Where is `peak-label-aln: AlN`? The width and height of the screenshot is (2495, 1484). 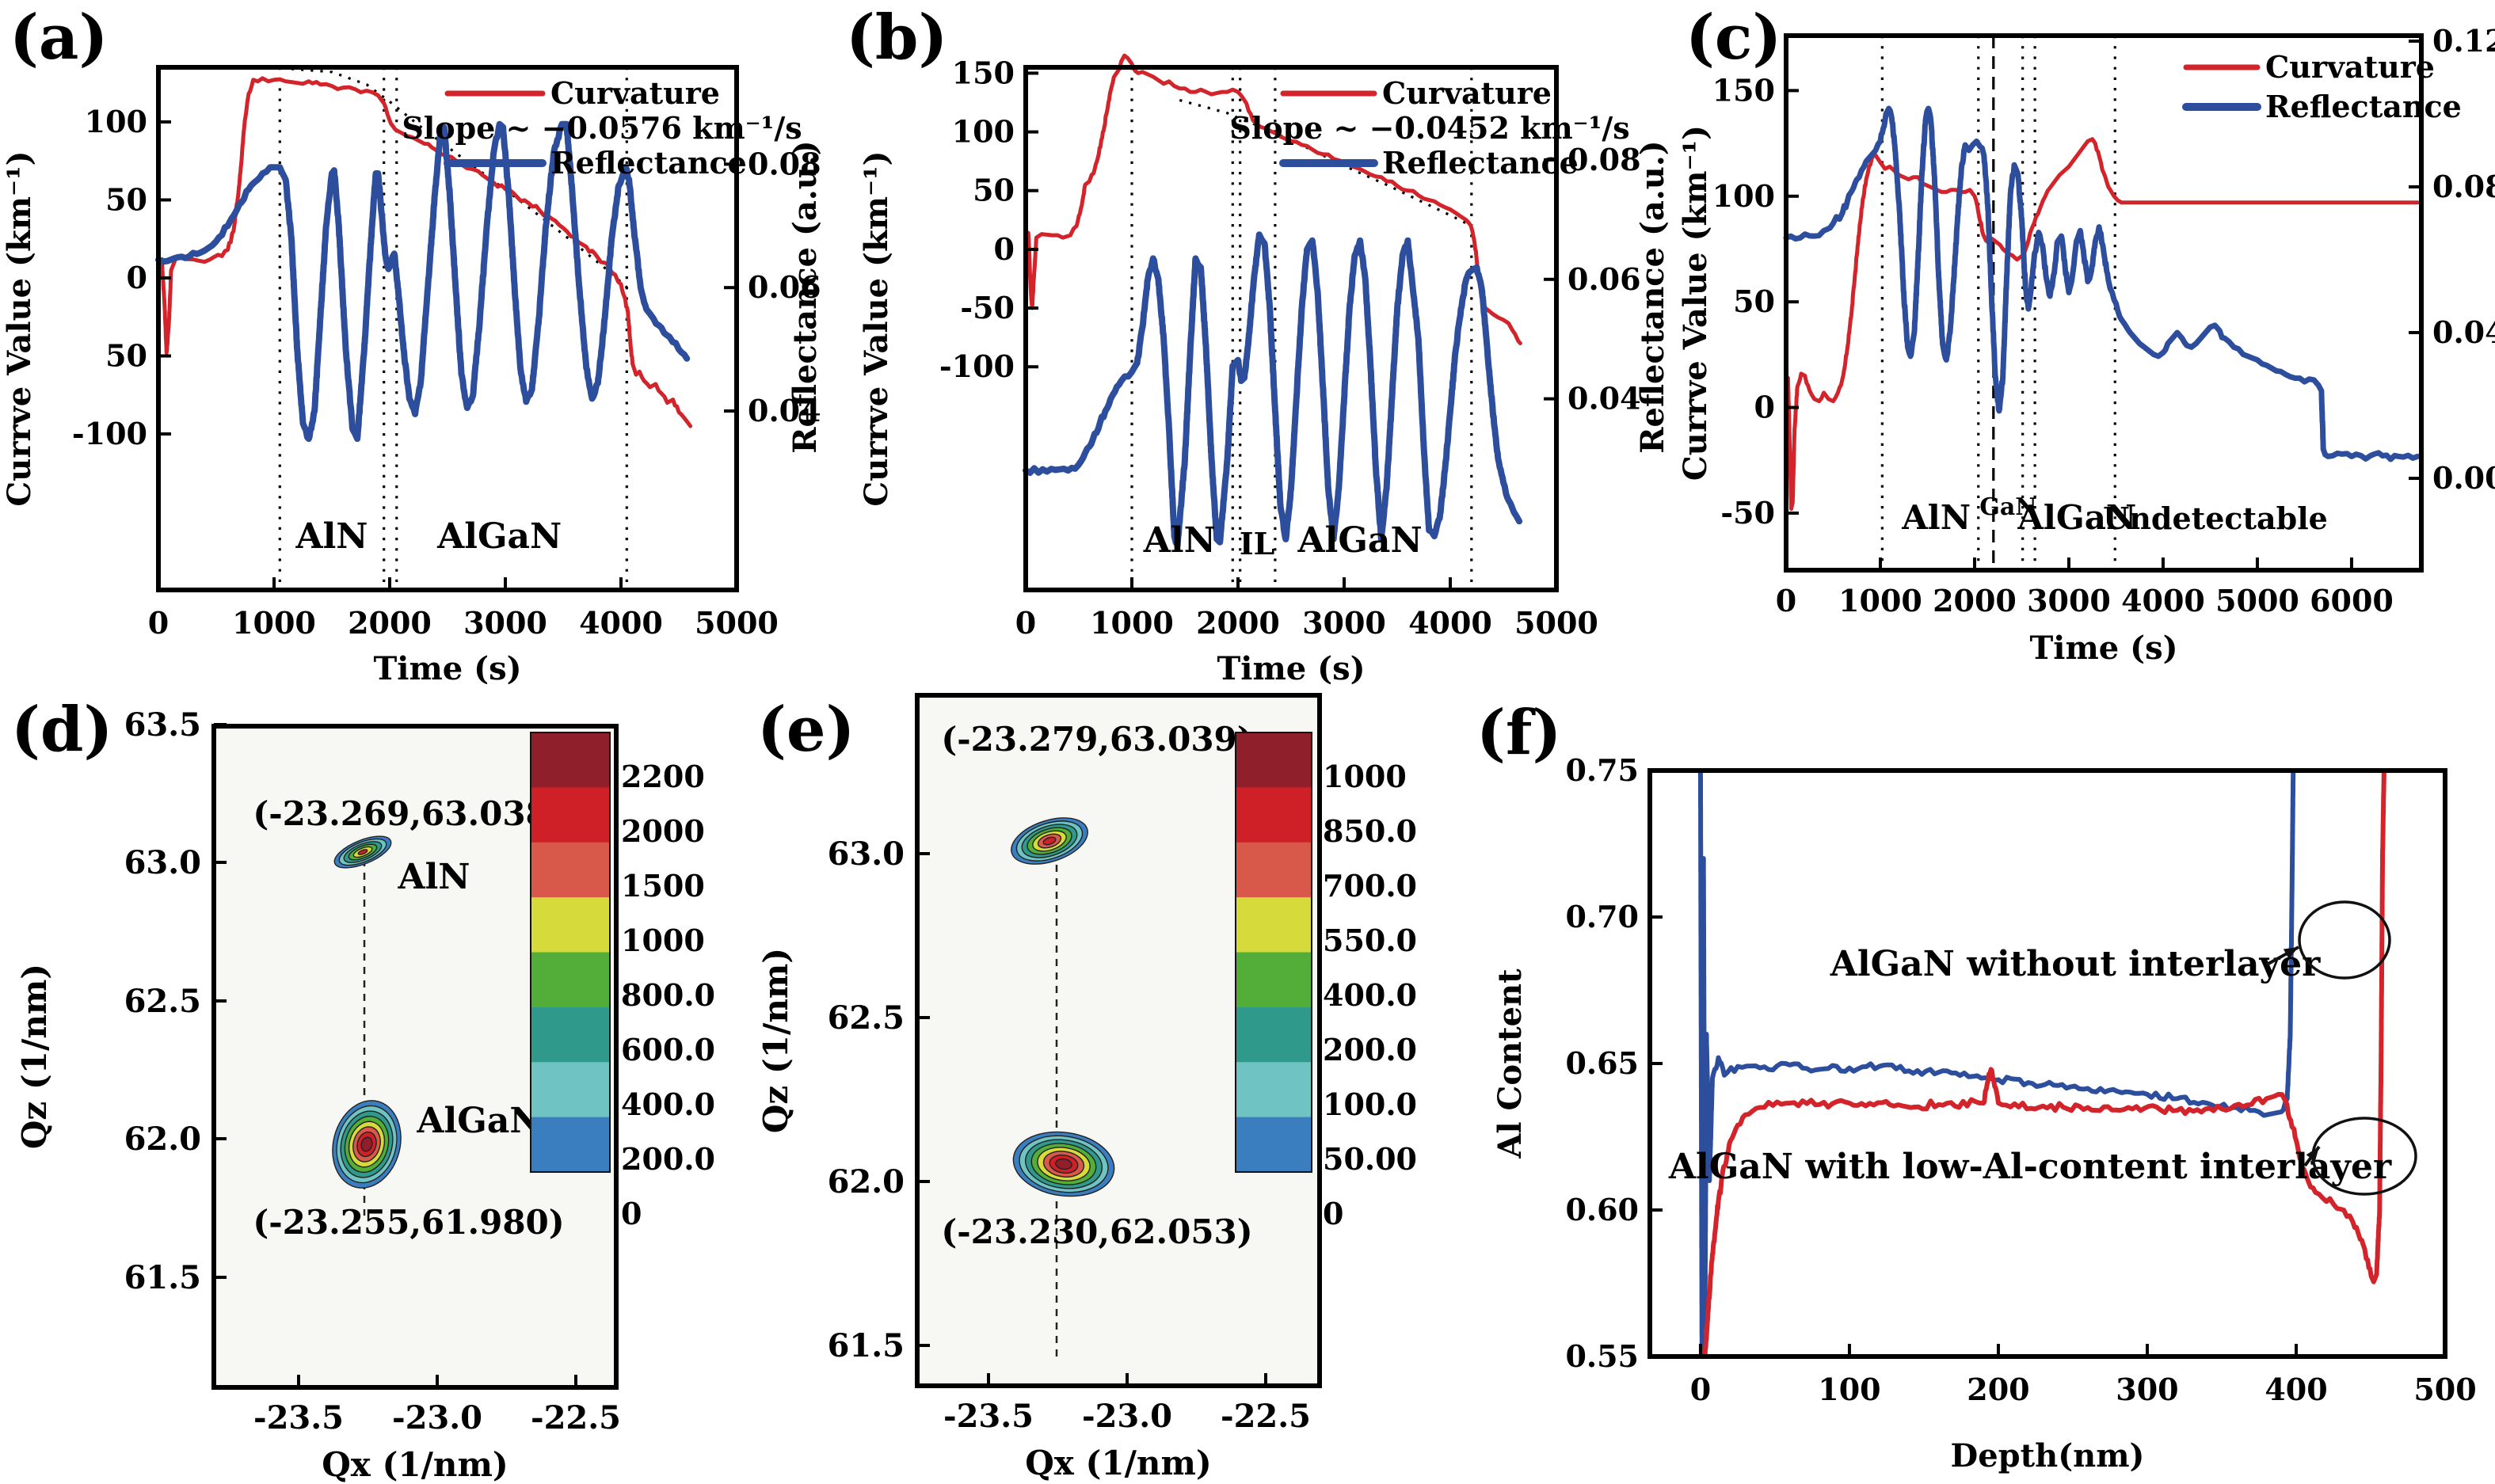
peak-label-aln: AlN is located at coordinates (433, 877).